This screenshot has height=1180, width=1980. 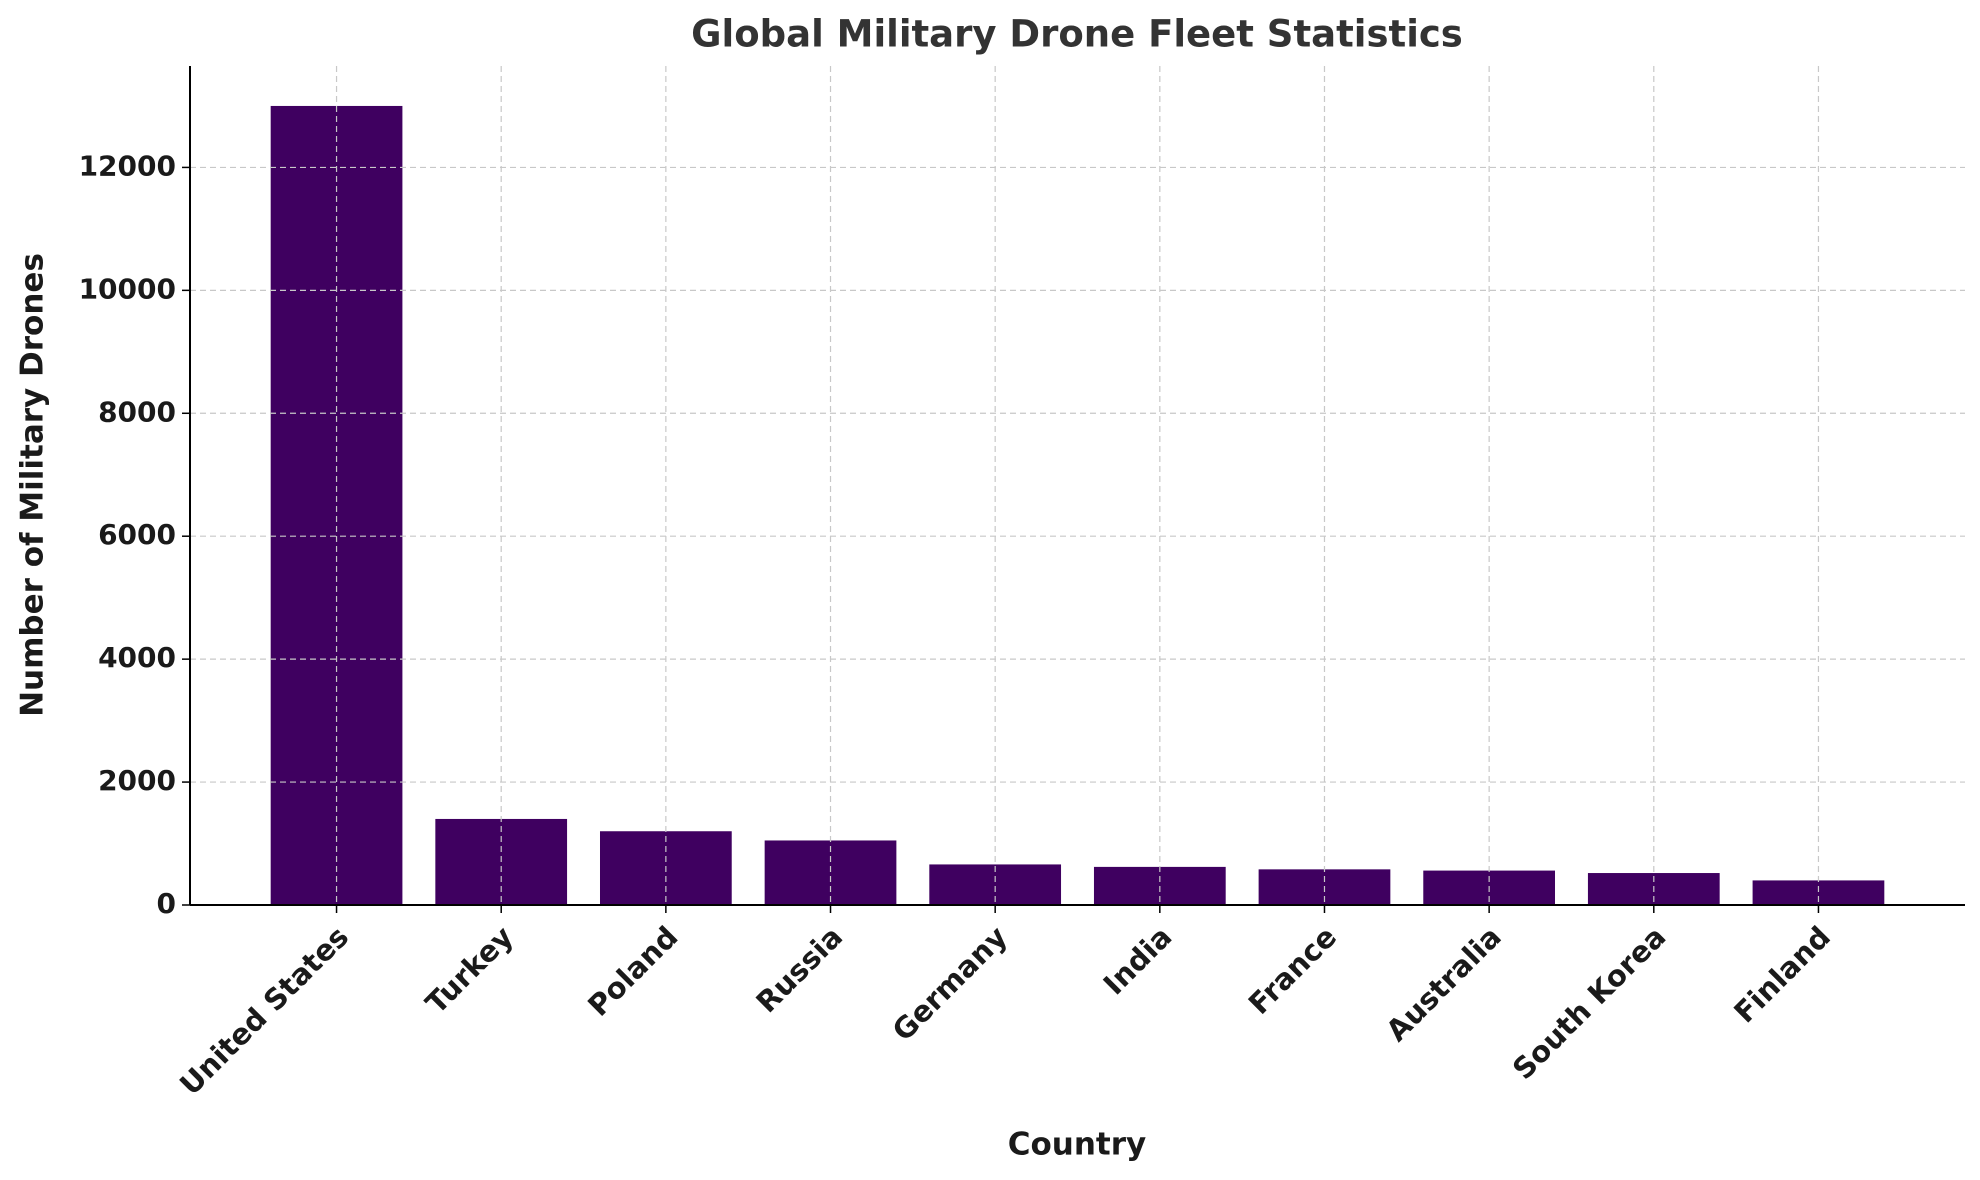 I want to click on x-tick-label: Turkey, so click(x=469, y=969).